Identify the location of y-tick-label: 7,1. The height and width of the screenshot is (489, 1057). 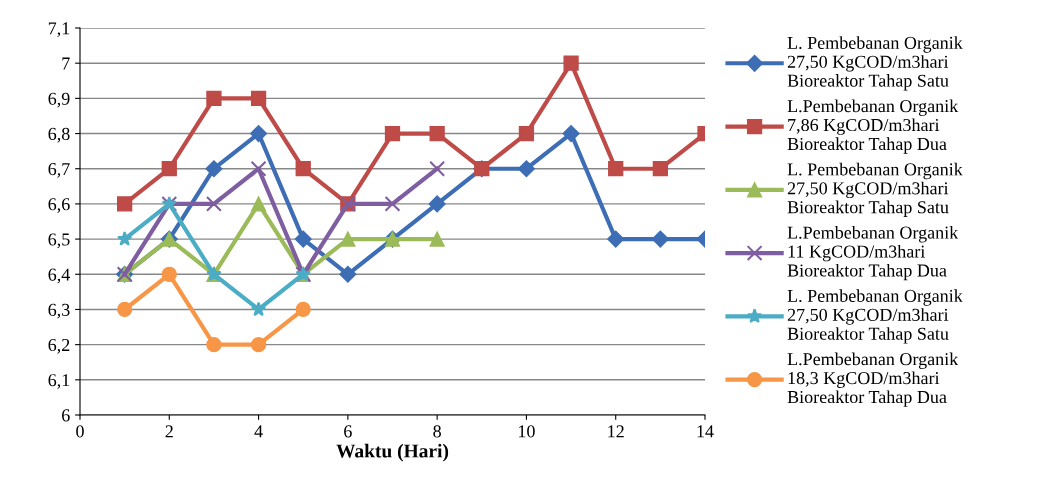
(59, 30).